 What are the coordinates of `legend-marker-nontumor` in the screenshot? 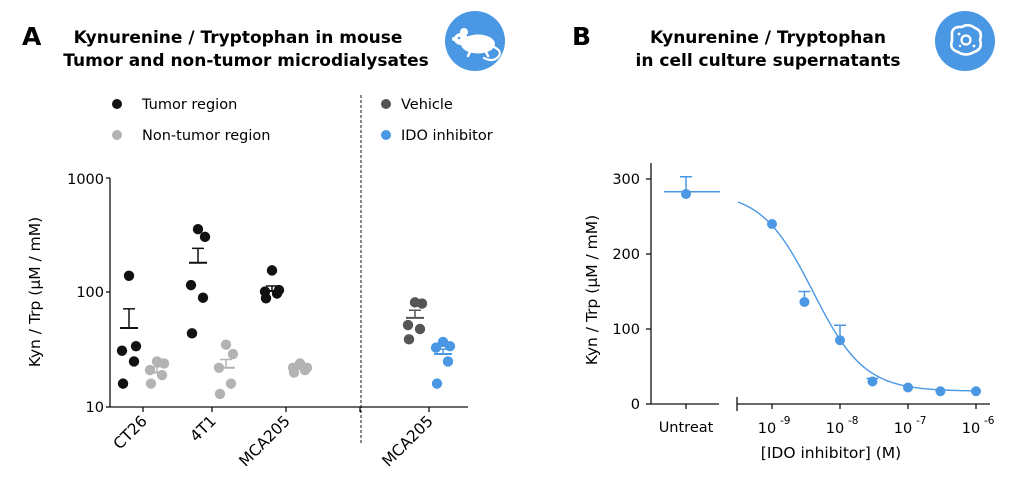 It's located at (117, 135).